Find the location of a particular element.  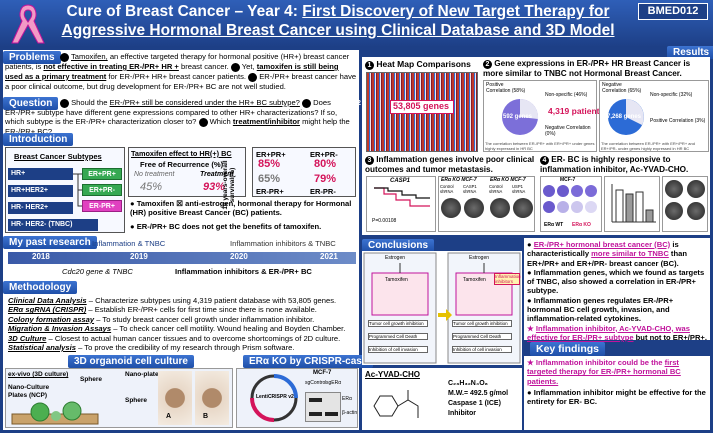

km-plot is located at coordinates (401, 204).